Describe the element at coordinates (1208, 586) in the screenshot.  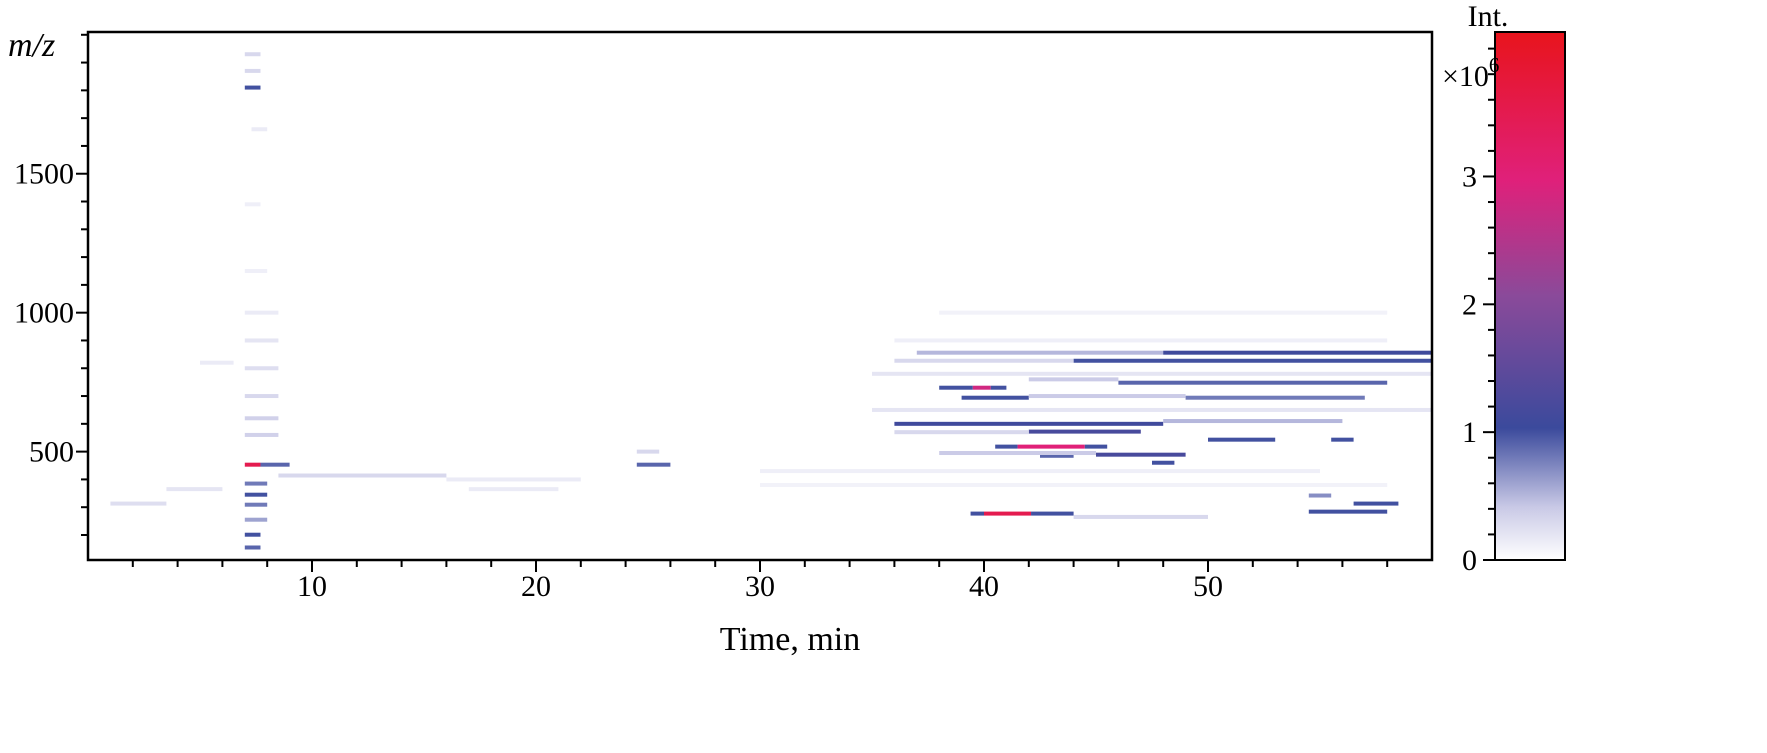
I see `x-tick-label: 50` at that location.